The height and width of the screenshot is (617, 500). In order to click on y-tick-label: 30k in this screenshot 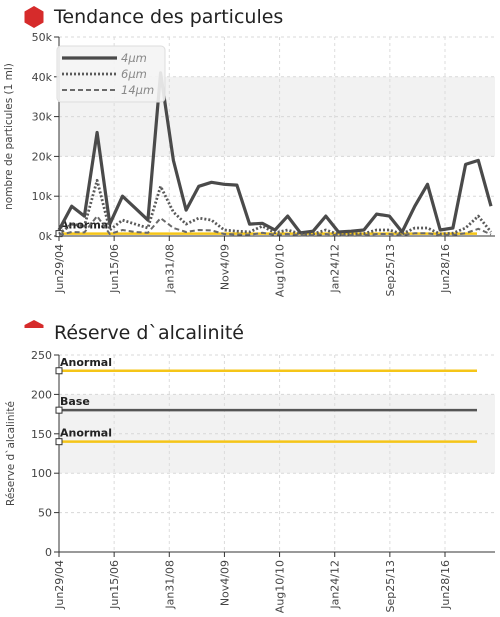, I will do `click(42, 117)`.